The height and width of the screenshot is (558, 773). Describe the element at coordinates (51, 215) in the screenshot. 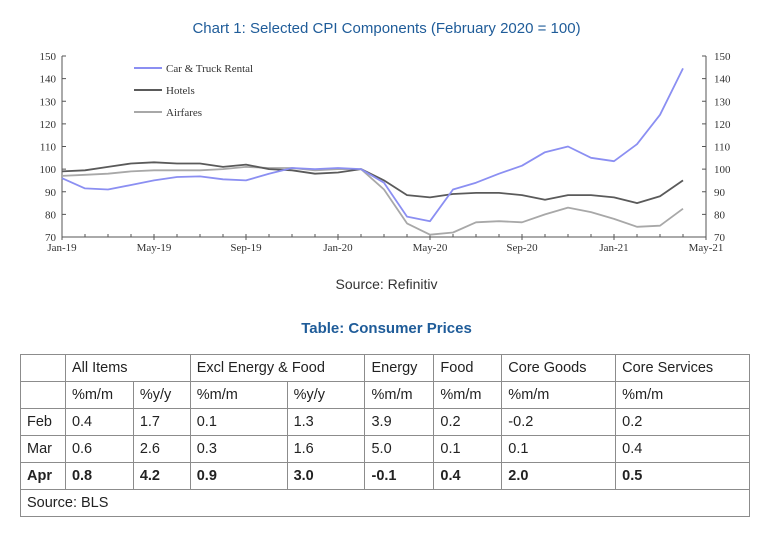

I see `y-tick-label-left: 80` at that location.